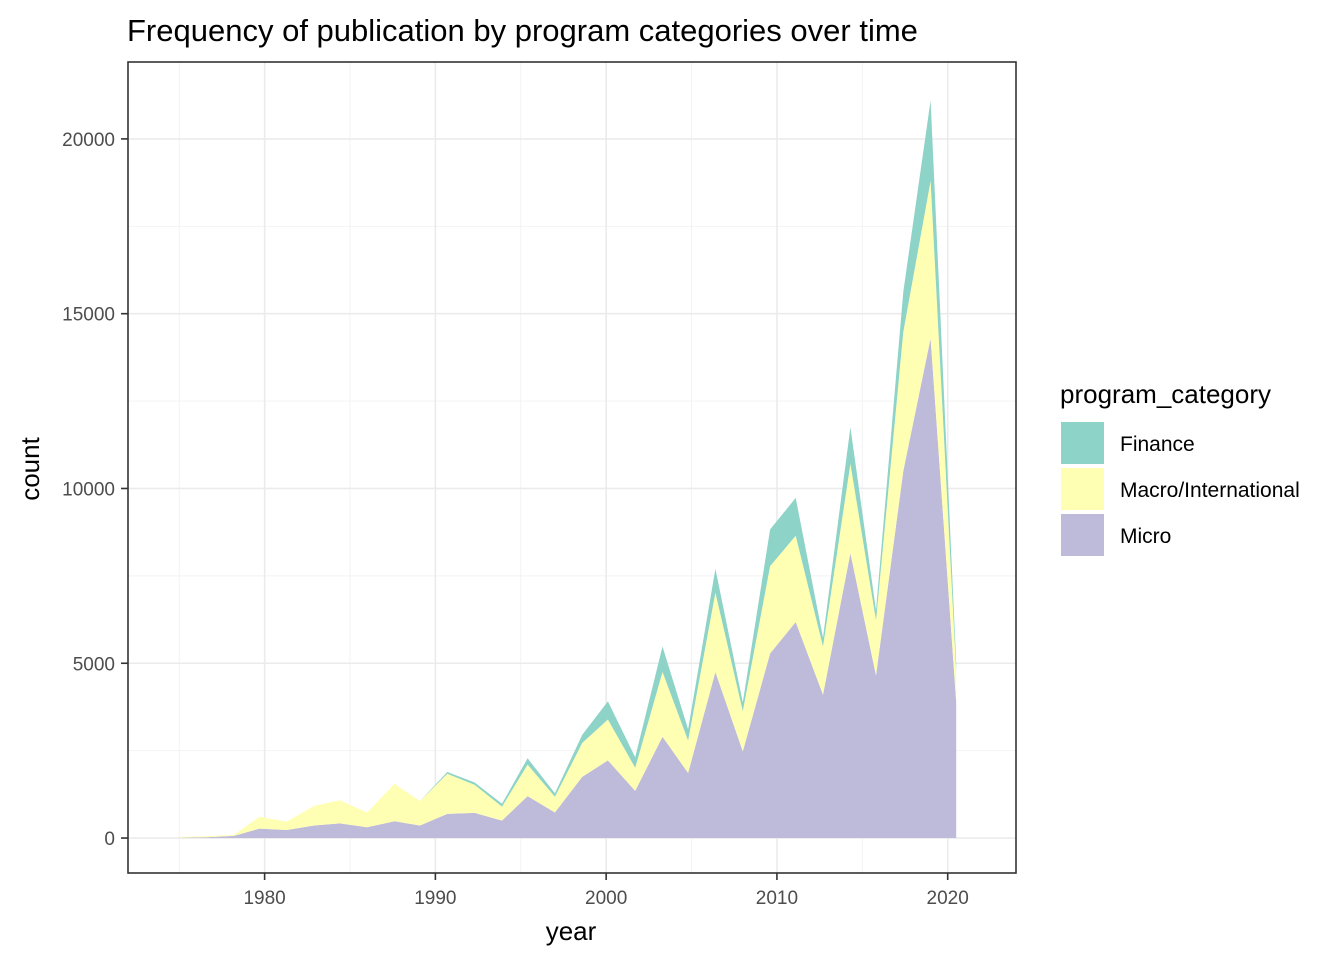  I want to click on x-tick-label: 2020, so click(948, 898).